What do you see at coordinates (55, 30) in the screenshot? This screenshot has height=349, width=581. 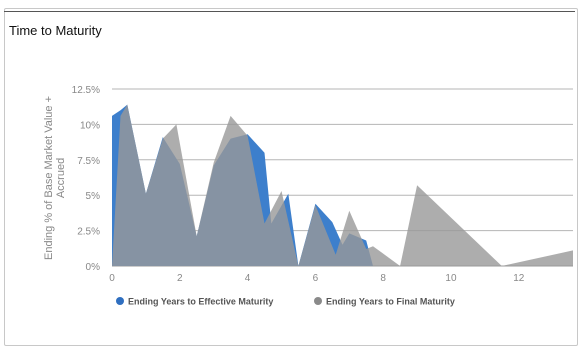 I see `chart-title: Time to Maturity` at bounding box center [55, 30].